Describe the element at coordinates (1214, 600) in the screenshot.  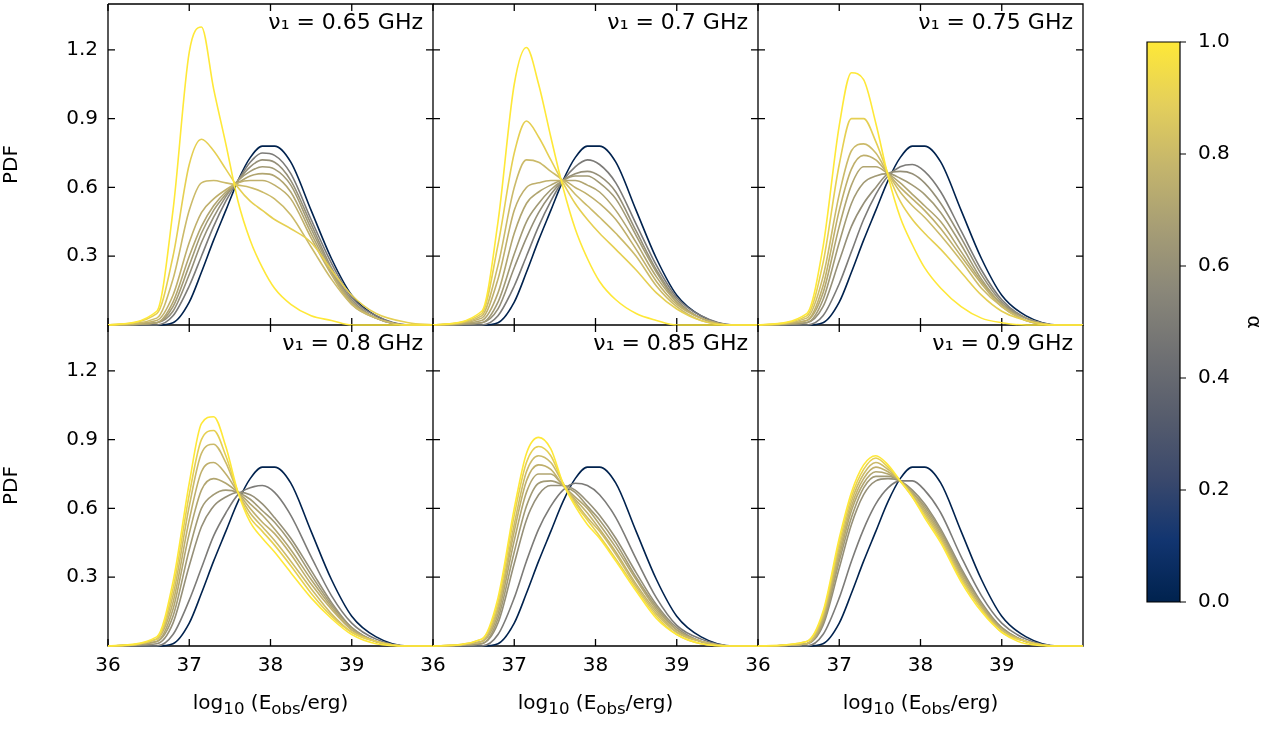
I see `color-bar-label: 0.0` at that location.